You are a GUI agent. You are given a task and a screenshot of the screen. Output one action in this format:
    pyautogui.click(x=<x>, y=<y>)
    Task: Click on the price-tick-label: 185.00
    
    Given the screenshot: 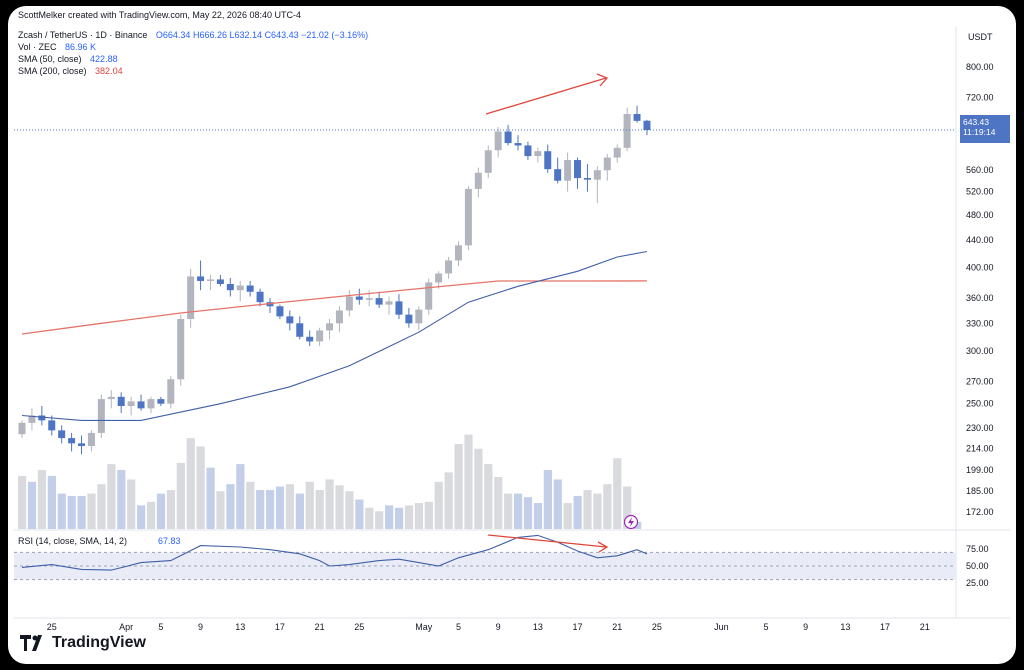 What is the action you would take?
    pyautogui.click(x=980, y=491)
    